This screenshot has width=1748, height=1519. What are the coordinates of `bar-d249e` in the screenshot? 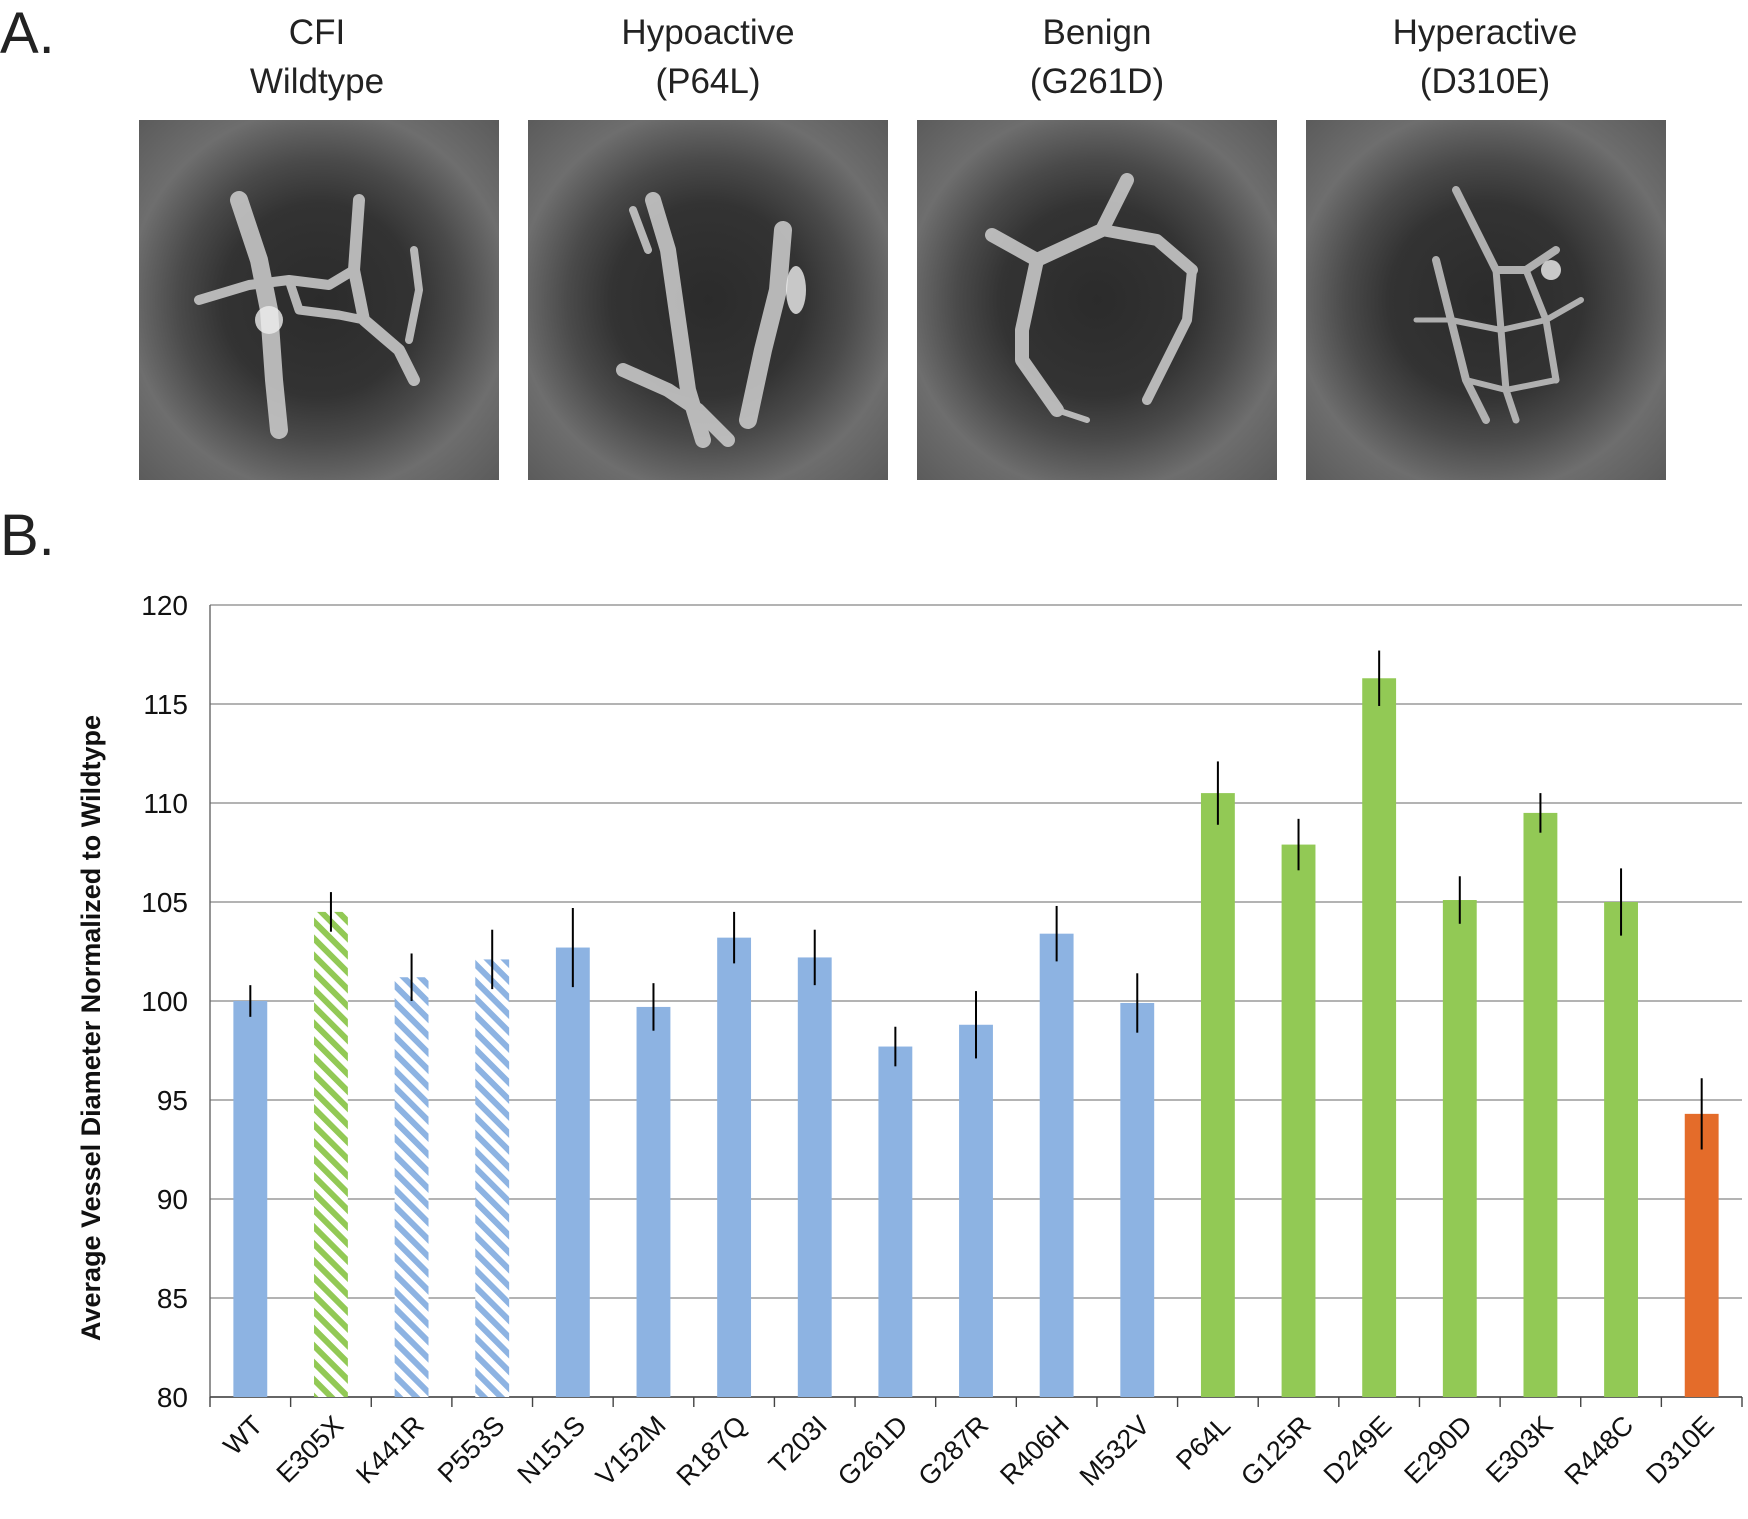 It's located at (1379, 1037).